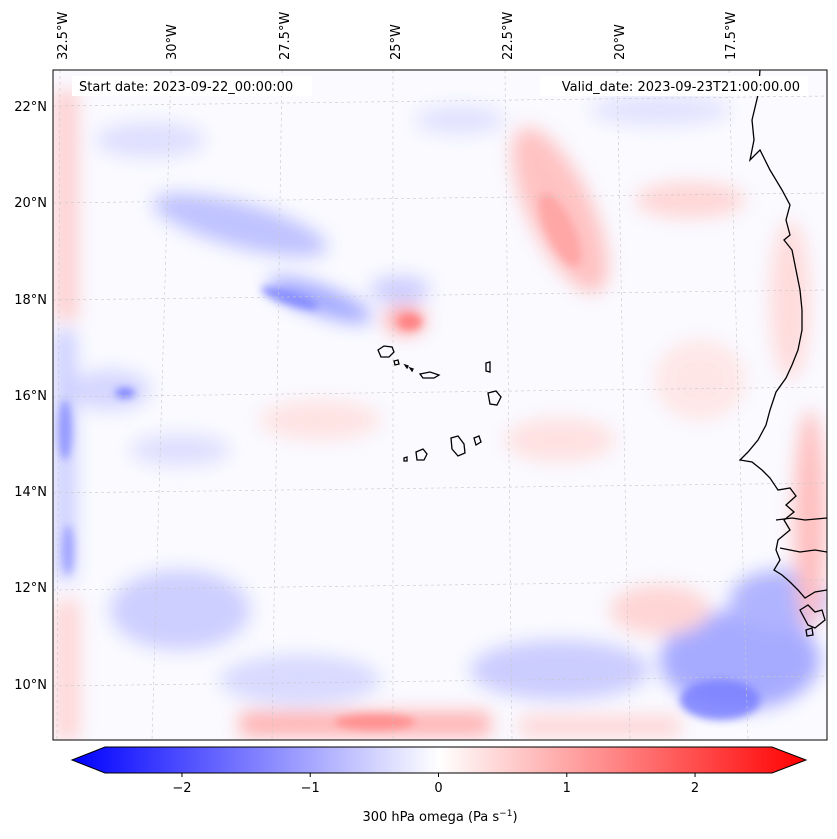 The height and width of the screenshot is (839, 837). What do you see at coordinates (430, 817) in the screenshot?
I see `colorbar-label-text: 300 hPa omega (Pa s` at bounding box center [430, 817].